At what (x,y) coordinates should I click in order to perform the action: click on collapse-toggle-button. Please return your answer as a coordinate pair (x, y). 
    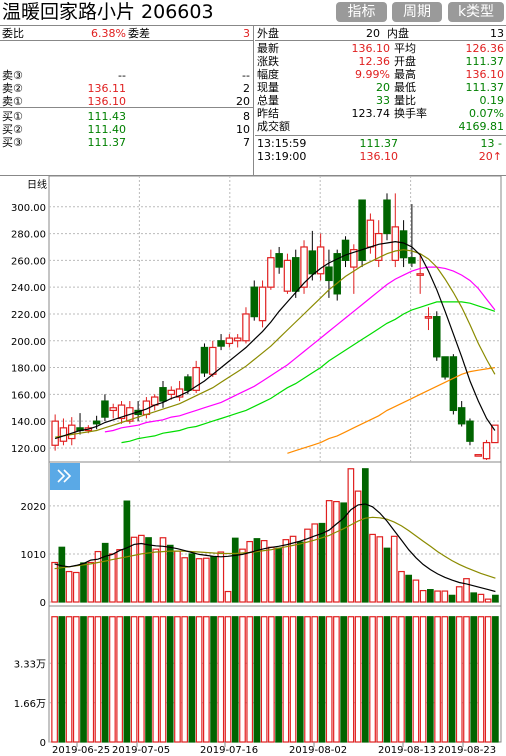
    Looking at the image, I should click on (65, 476).